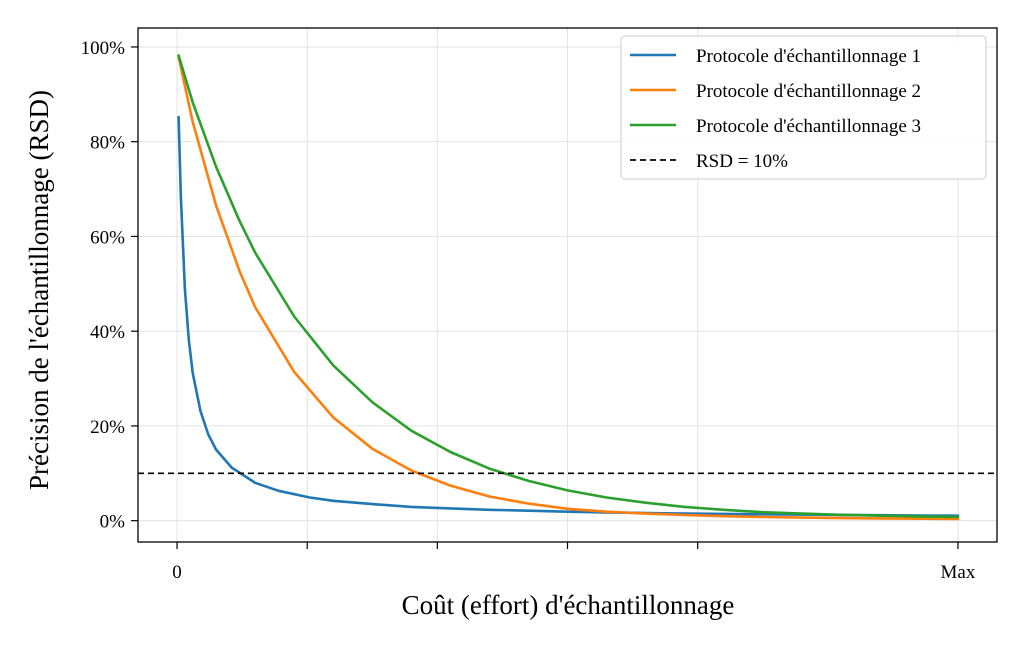 The width and height of the screenshot is (1024, 649). Describe the element at coordinates (568, 605) in the screenshot. I see `x-axis-label: Coût (effort) d'échantillonnage` at that location.